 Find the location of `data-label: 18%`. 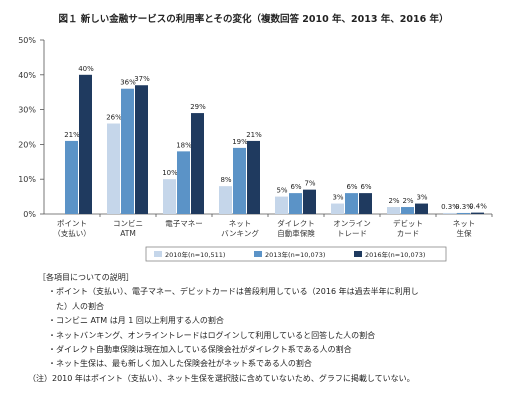

data-label: 18% is located at coordinates (184, 145).